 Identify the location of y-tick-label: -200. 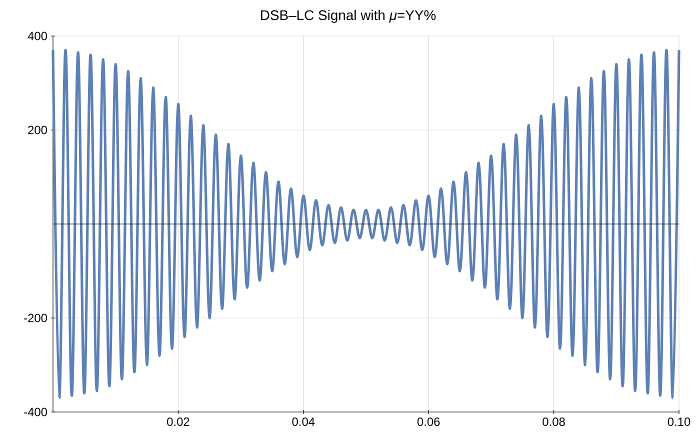
(36, 318).